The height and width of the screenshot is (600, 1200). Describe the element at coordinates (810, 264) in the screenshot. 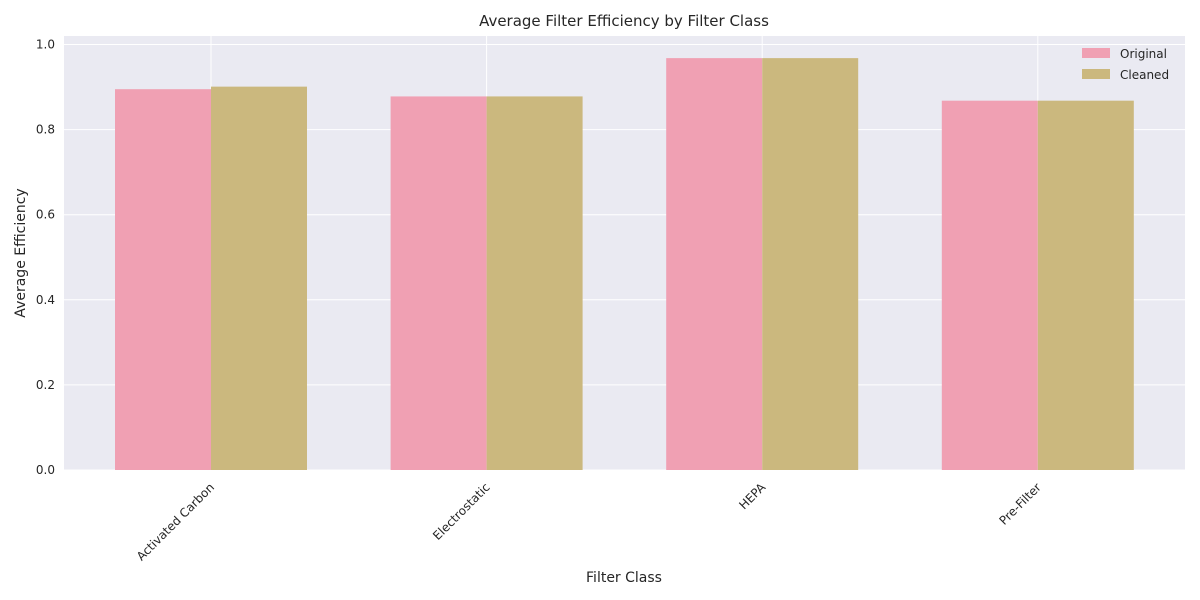

I see `bar-cleaned-hepa` at that location.